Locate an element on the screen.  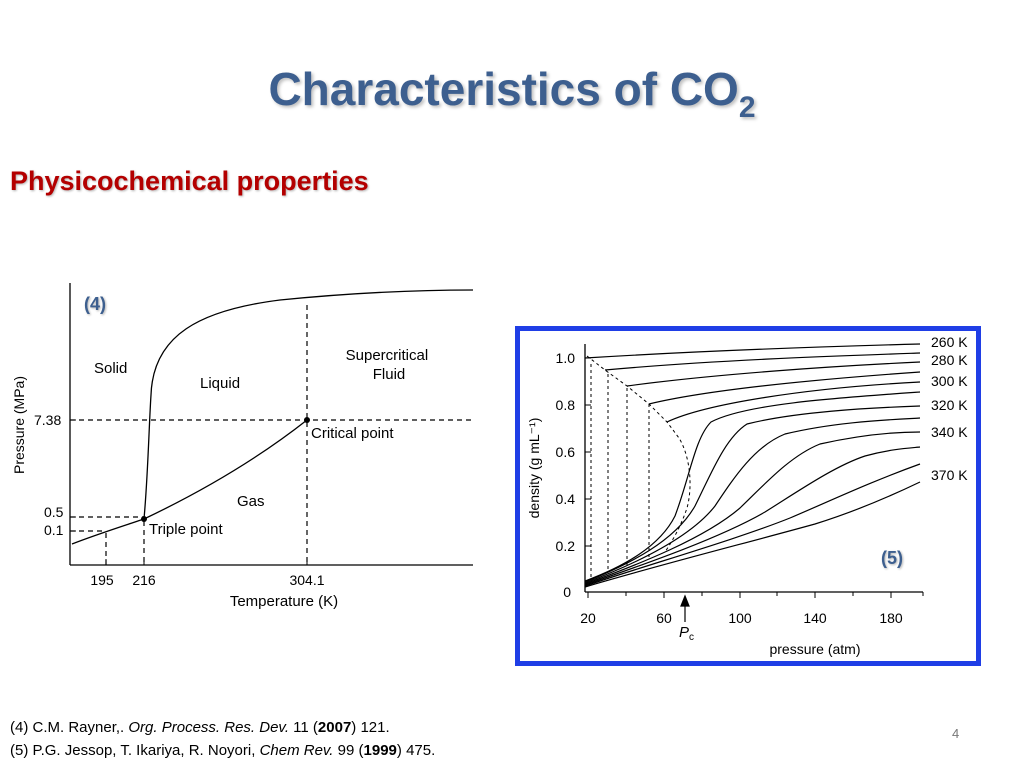
pc-label-main: P is located at coordinates (684, 632).